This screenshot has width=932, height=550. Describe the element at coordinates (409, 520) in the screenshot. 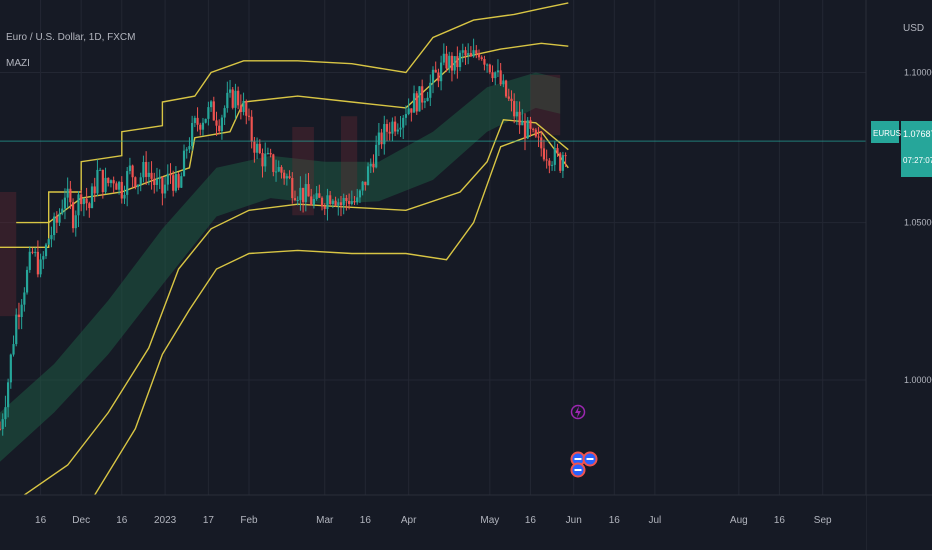

I see `x-tick-label: Apr` at that location.